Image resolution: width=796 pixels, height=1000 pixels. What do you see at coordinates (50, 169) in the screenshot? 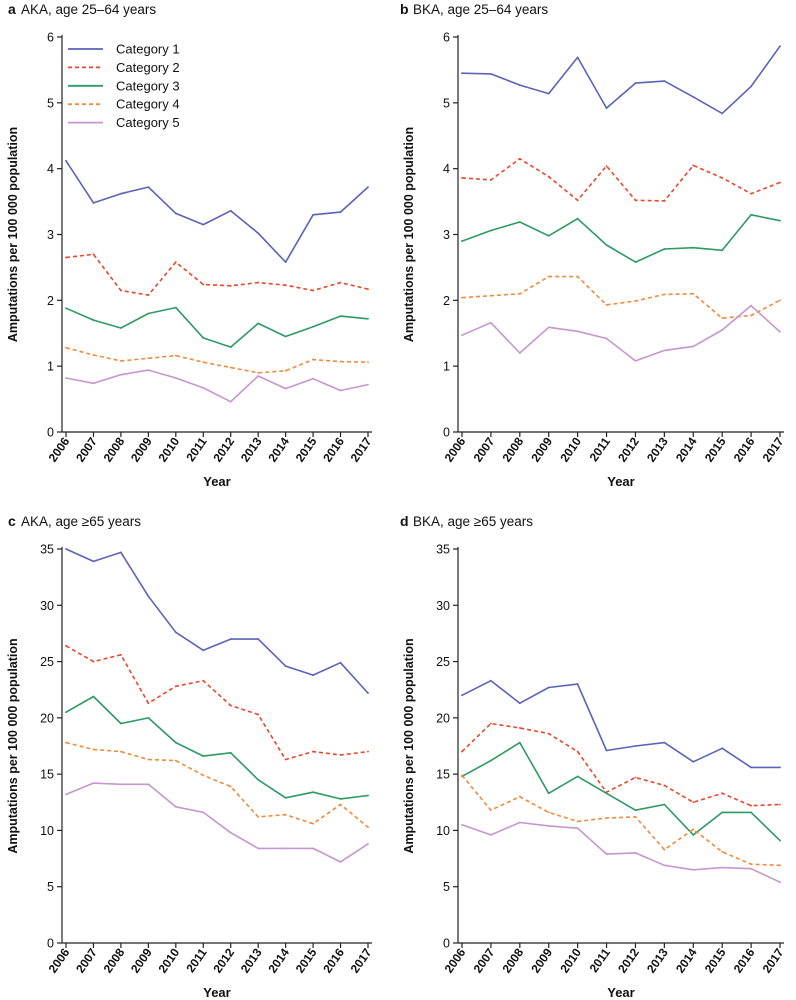
I see `y-tick-label: 4` at bounding box center [50, 169].